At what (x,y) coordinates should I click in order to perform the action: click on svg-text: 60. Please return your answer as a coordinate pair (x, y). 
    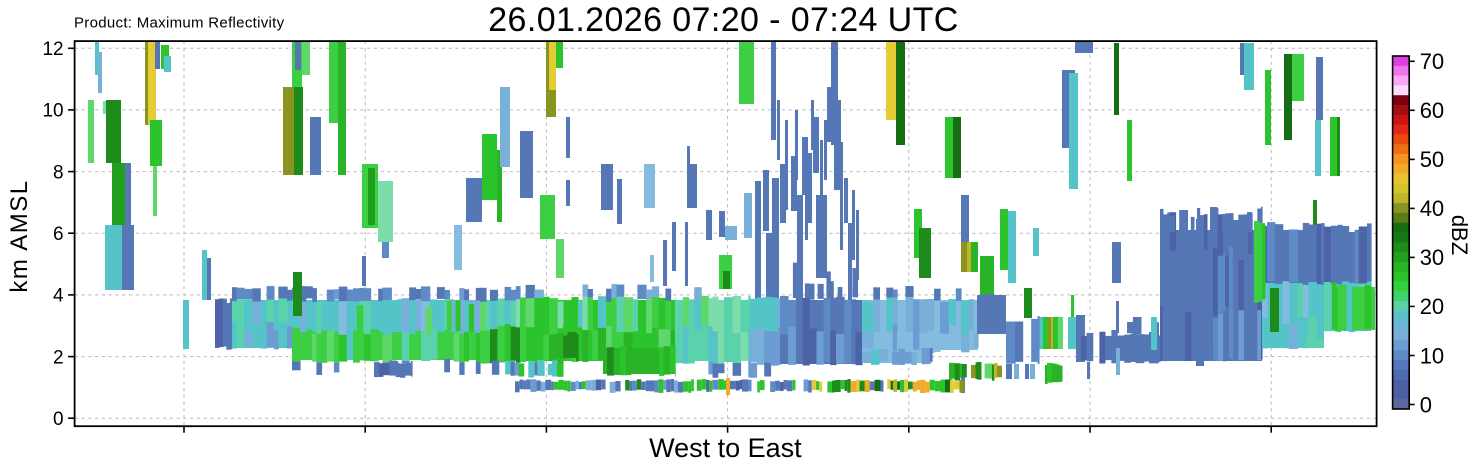
    Looking at the image, I should click on (1432, 110).